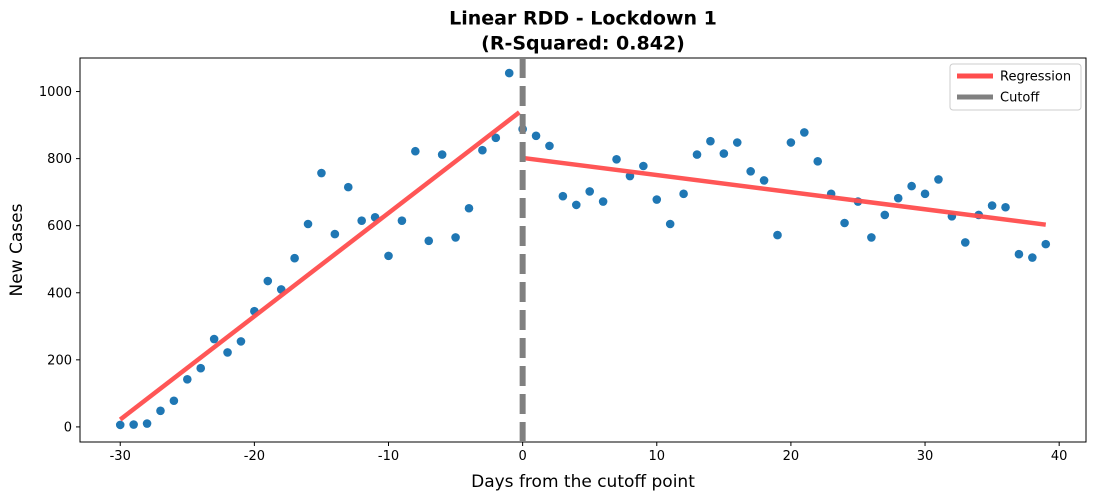 The image size is (1097, 504). I want to click on legend-label: Regression, so click(1035, 77).